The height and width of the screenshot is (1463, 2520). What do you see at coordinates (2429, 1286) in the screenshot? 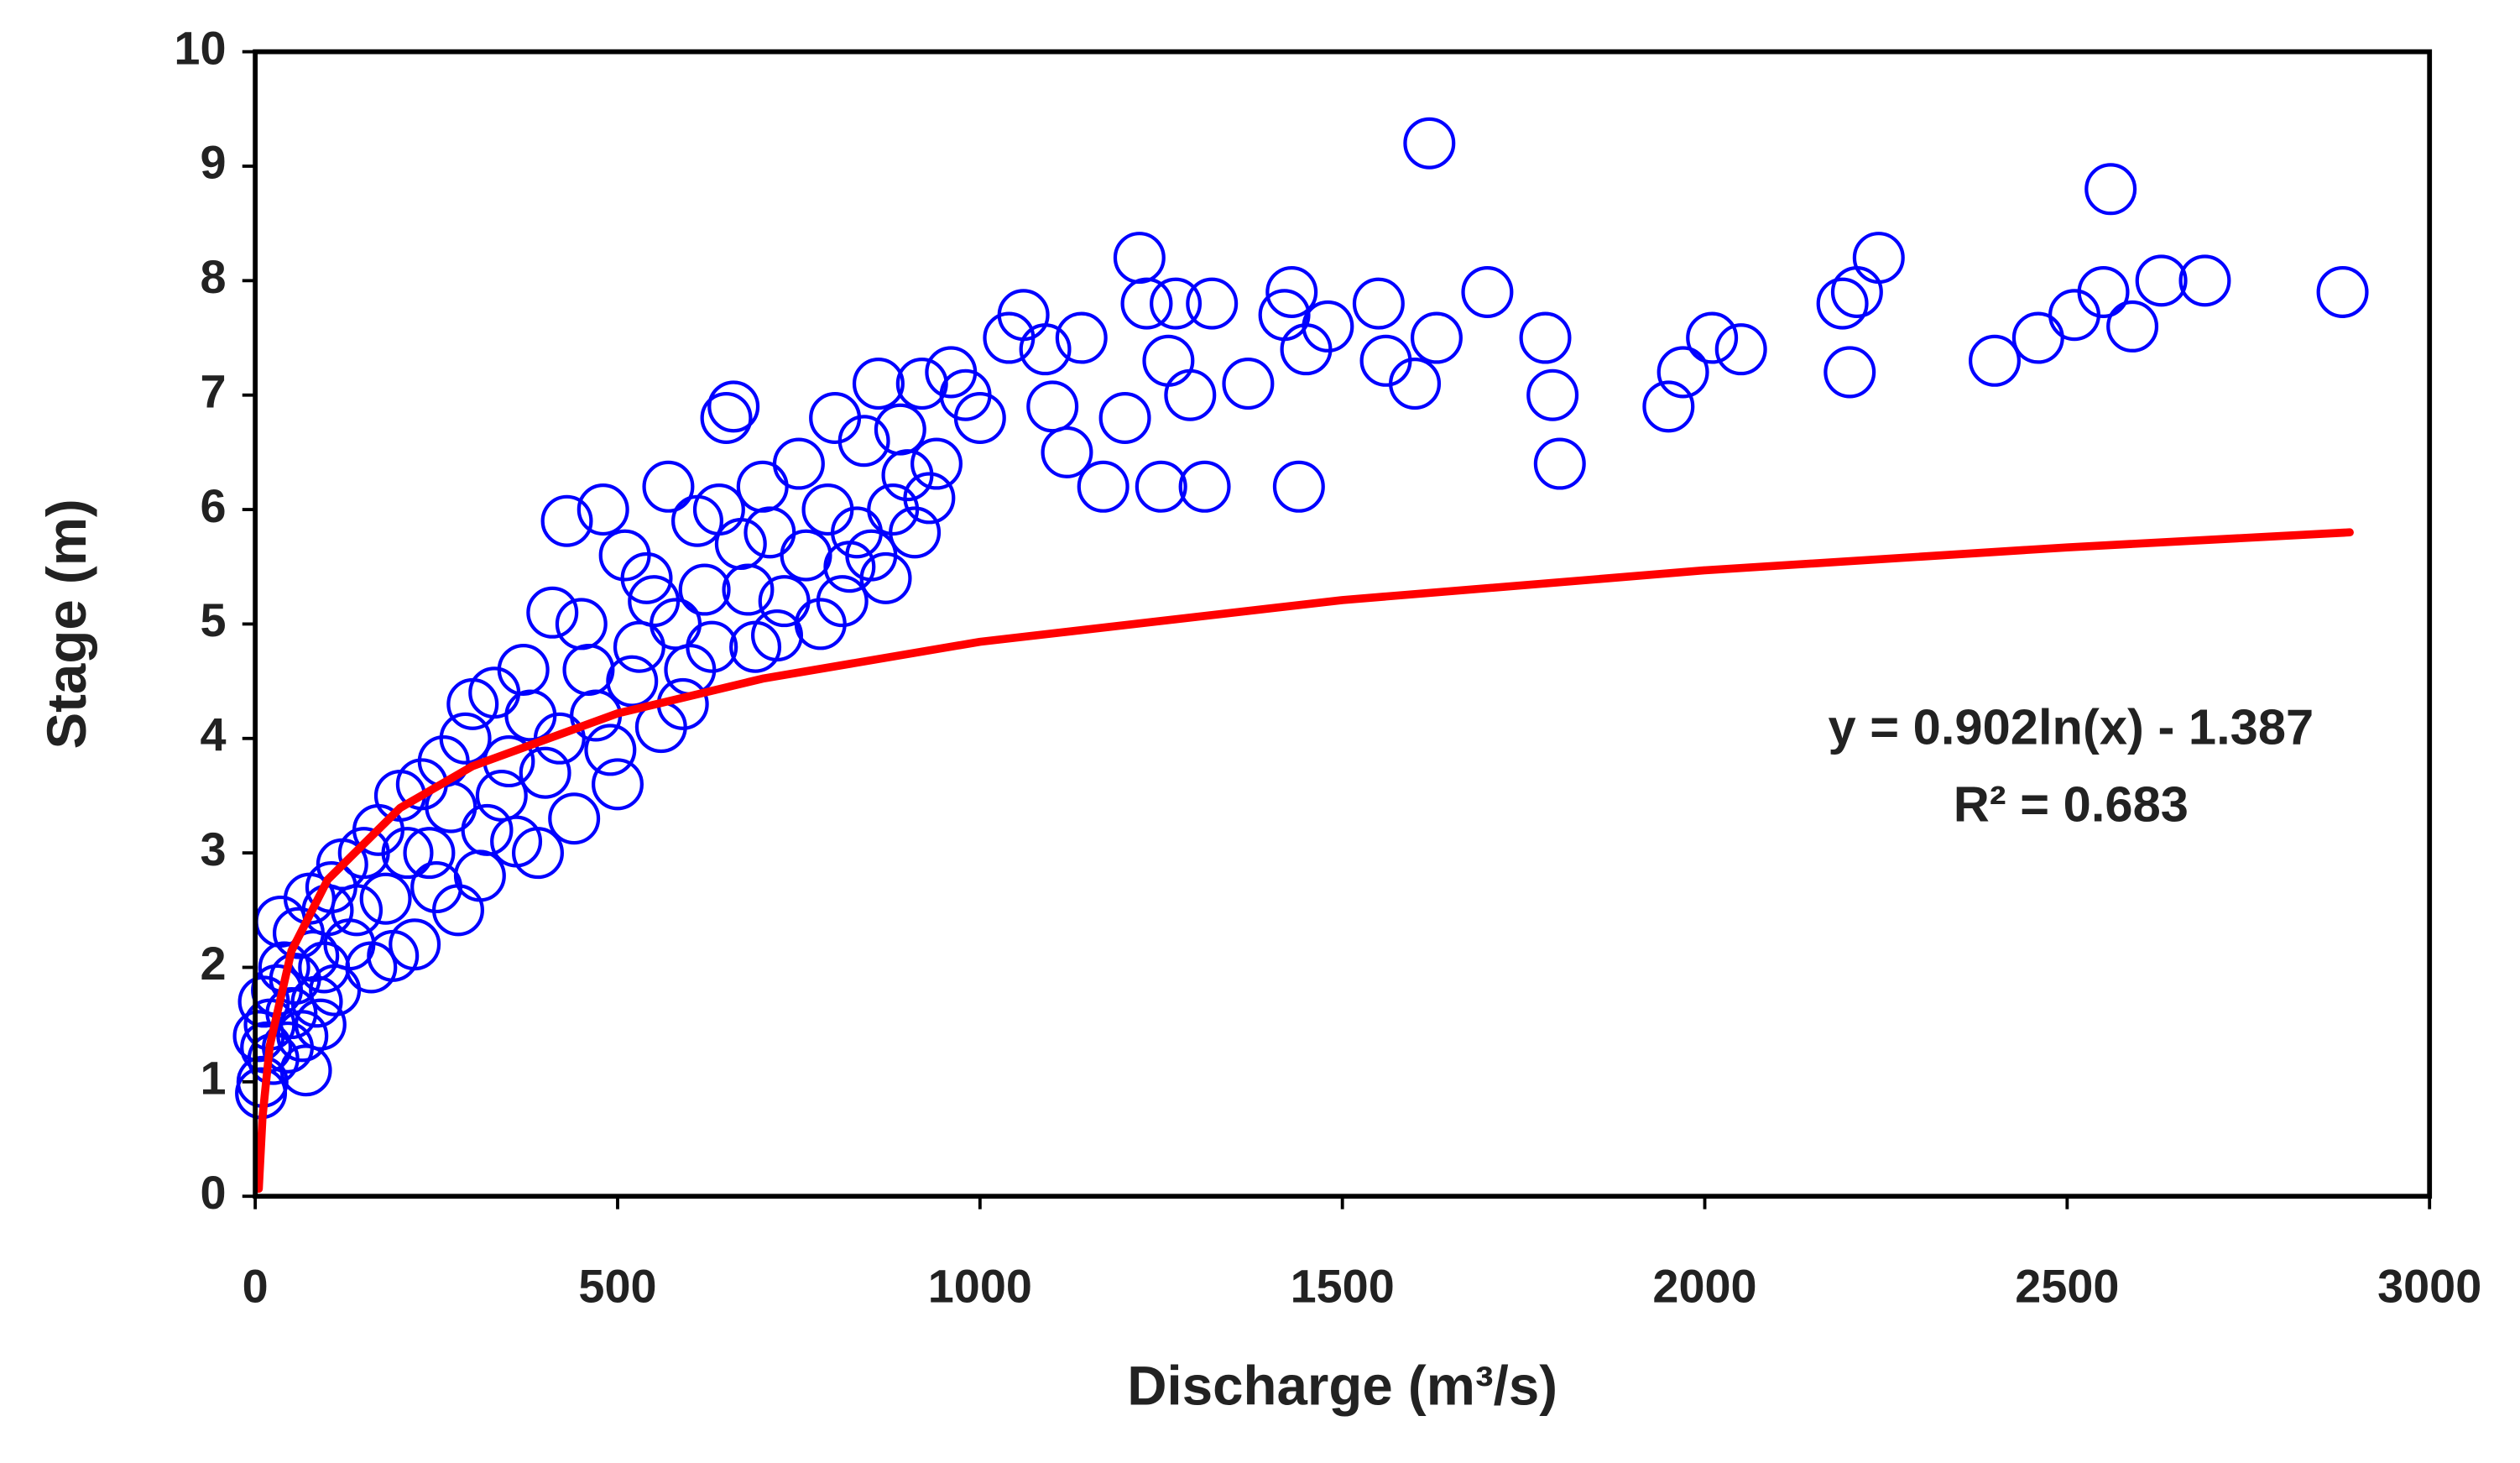
I see `x-tick-label: 3000` at bounding box center [2429, 1286].